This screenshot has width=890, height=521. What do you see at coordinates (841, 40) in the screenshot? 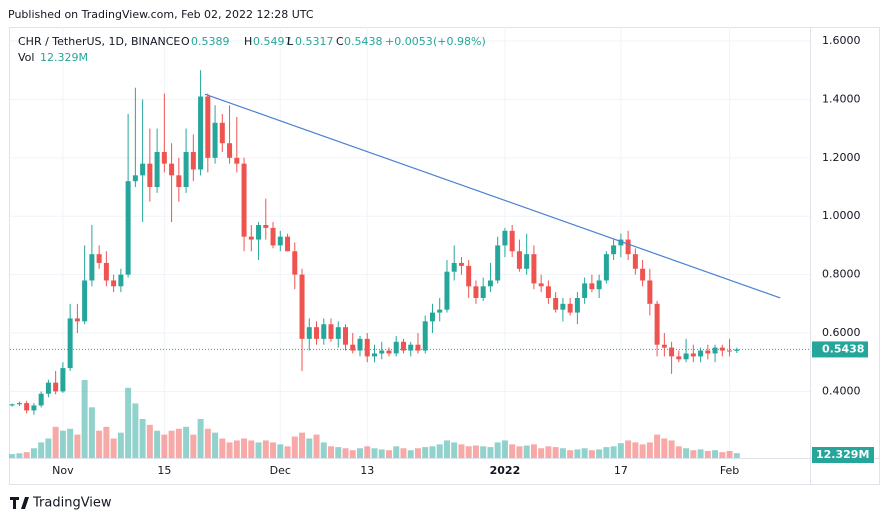
I see `y-tick-label: 1.6000` at bounding box center [841, 40].